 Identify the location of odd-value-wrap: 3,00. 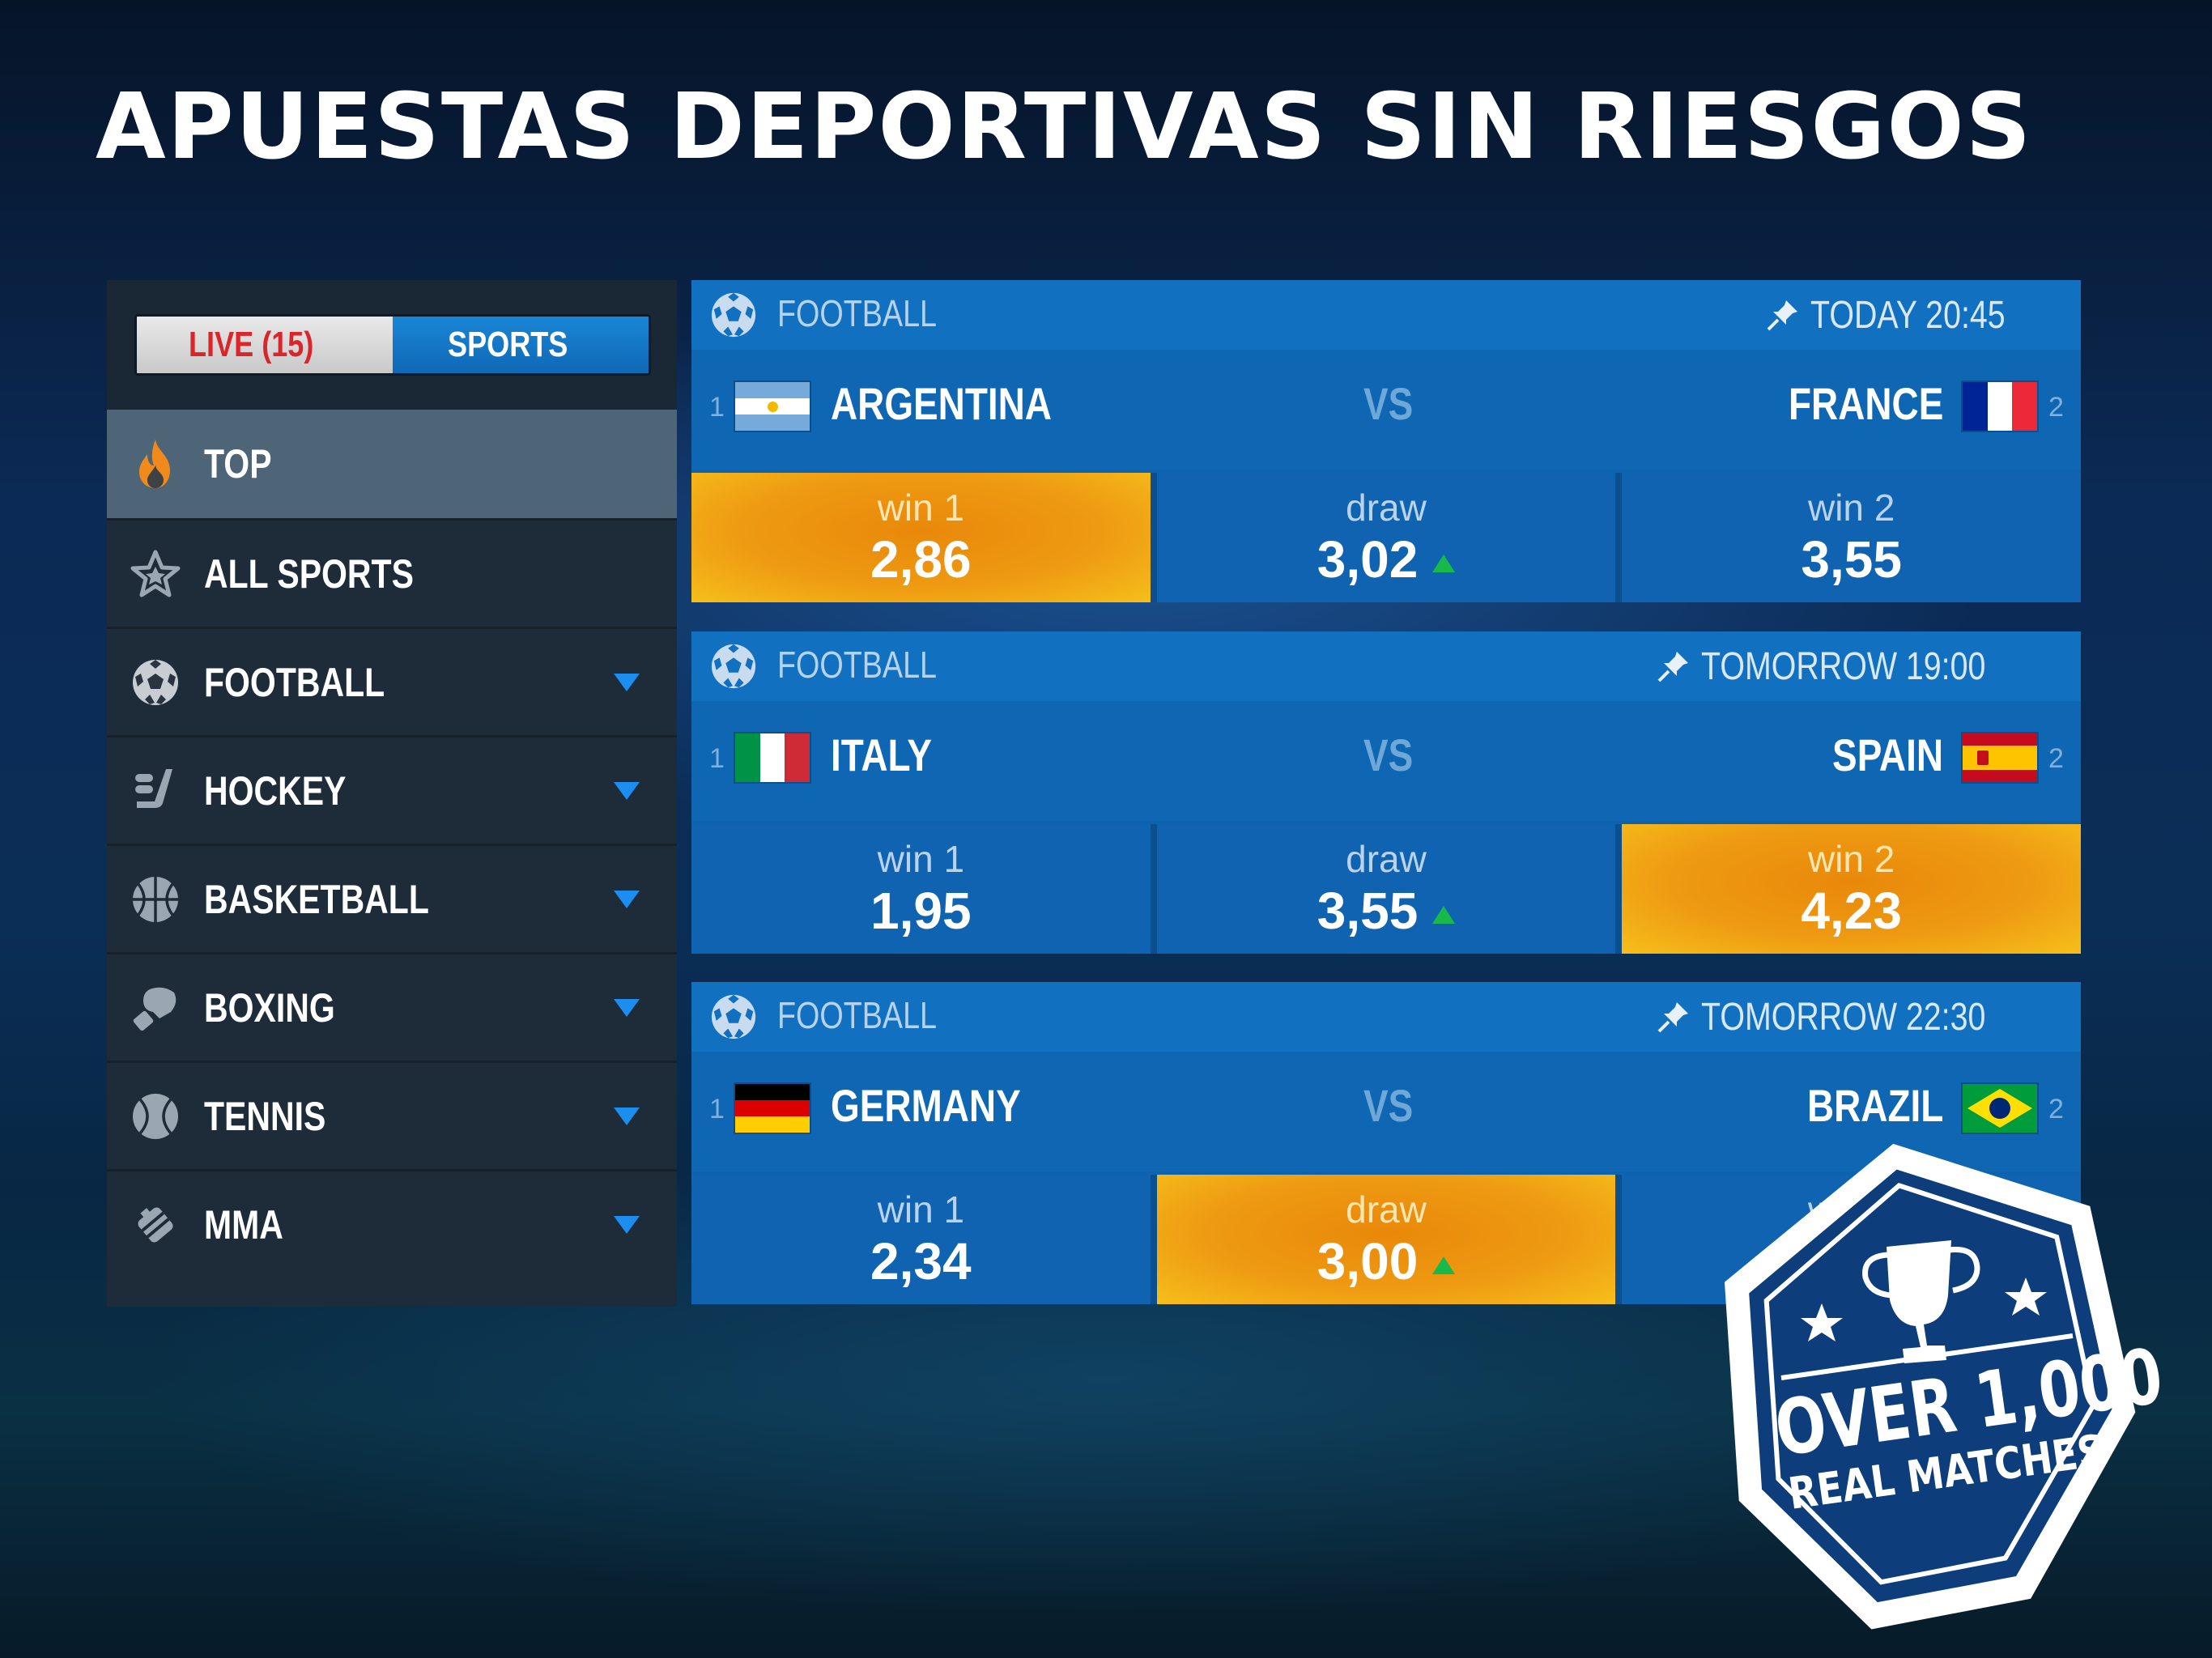
(1387, 1261).